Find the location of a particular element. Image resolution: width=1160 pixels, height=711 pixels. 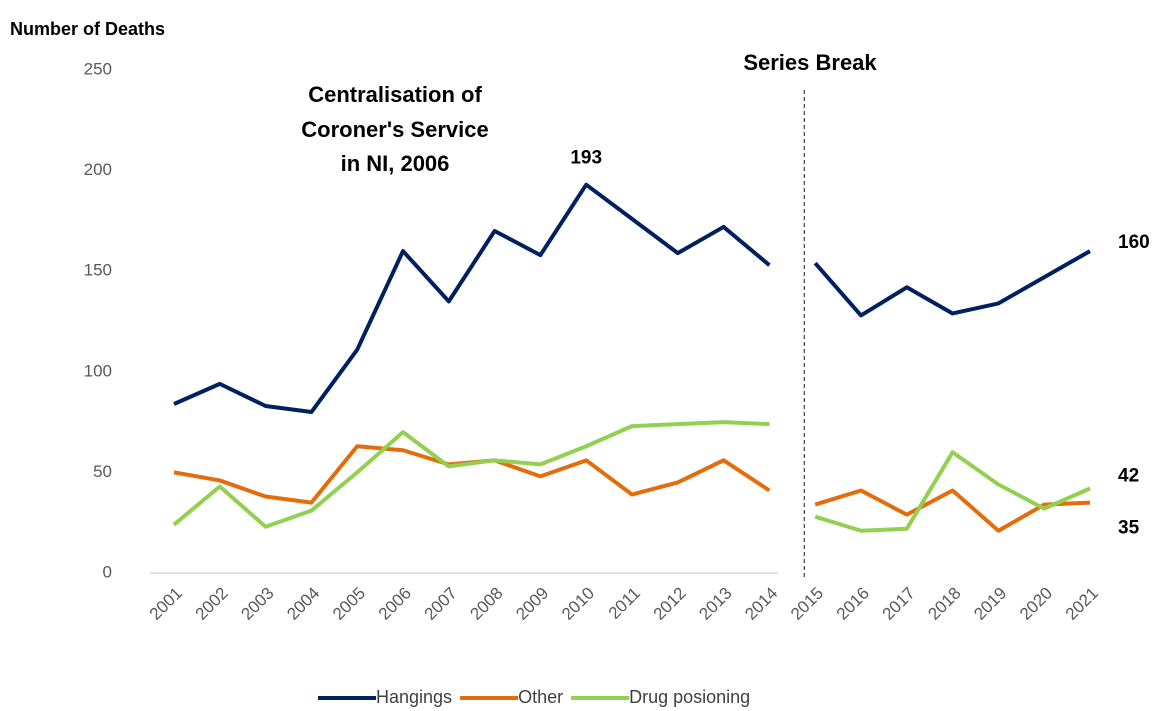

legend-label: Hangings is located at coordinates (414, 697).